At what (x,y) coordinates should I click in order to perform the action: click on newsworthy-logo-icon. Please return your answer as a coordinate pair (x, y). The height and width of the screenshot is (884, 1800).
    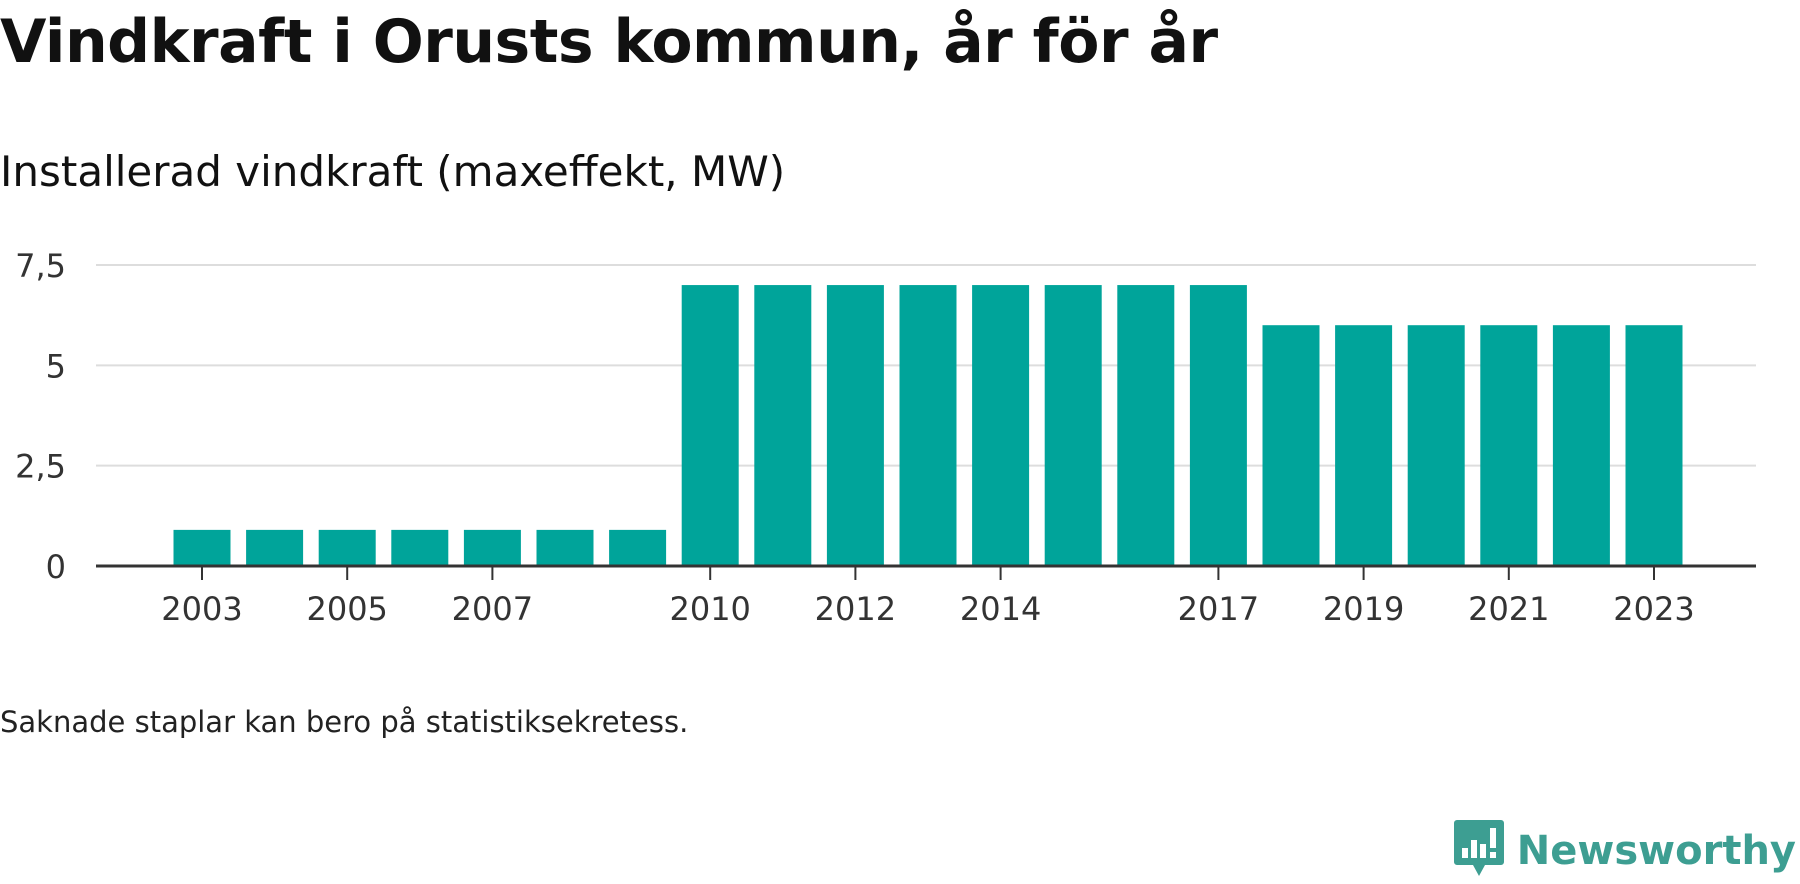
    Looking at the image, I should click on (1479, 851).